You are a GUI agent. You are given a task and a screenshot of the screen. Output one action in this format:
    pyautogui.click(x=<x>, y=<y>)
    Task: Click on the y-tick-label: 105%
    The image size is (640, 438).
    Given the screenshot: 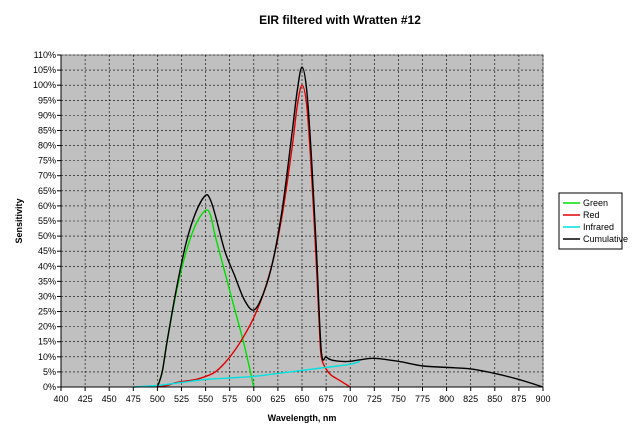 What is the action you would take?
    pyautogui.click(x=44, y=70)
    